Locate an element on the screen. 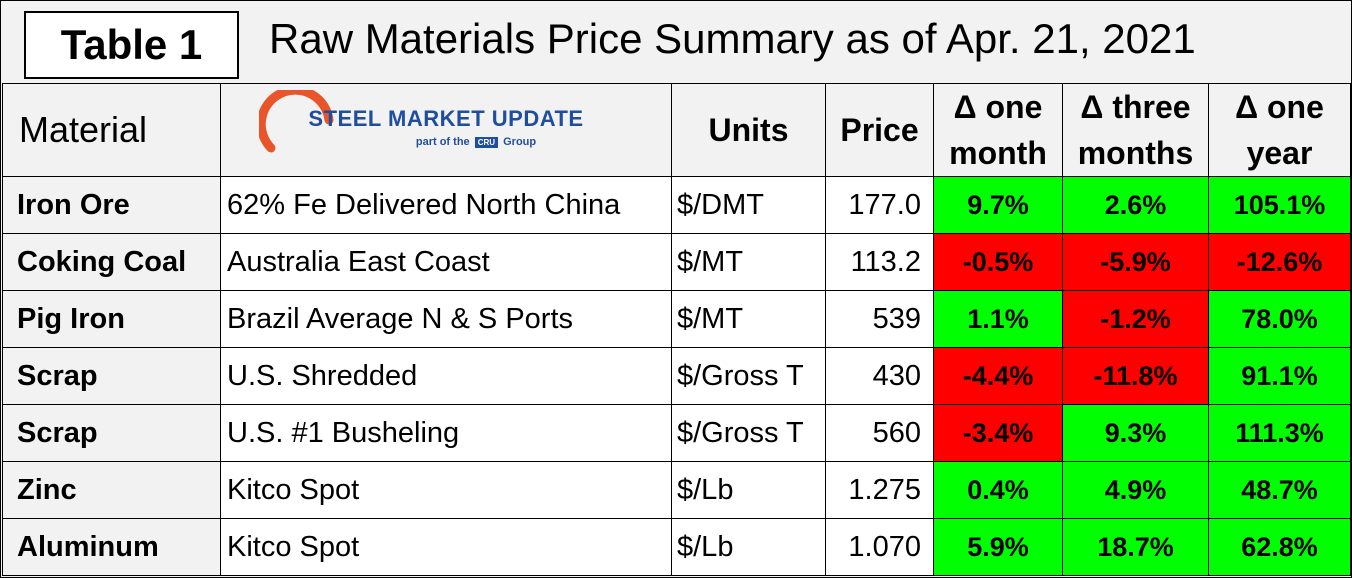 This screenshot has width=1352, height=578. material-cell: Coking Coal is located at coordinates (111, 262).